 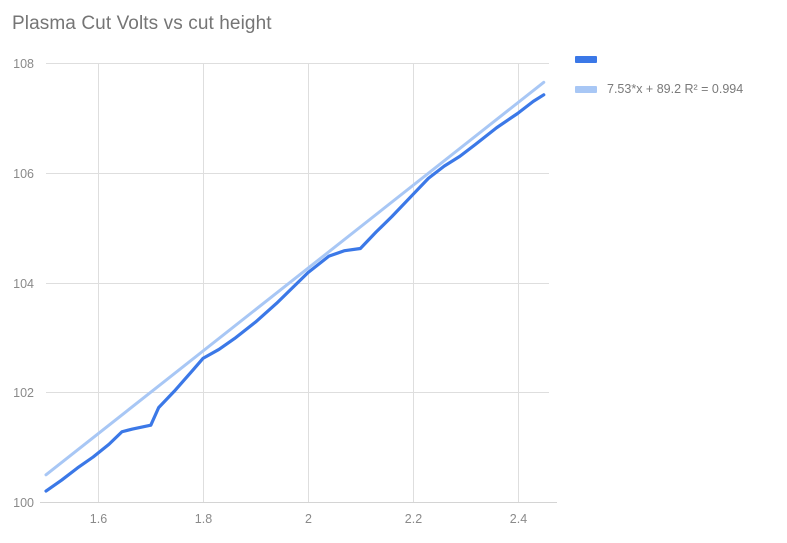 I want to click on y-axis-tick-label: 104, so click(x=23, y=284).